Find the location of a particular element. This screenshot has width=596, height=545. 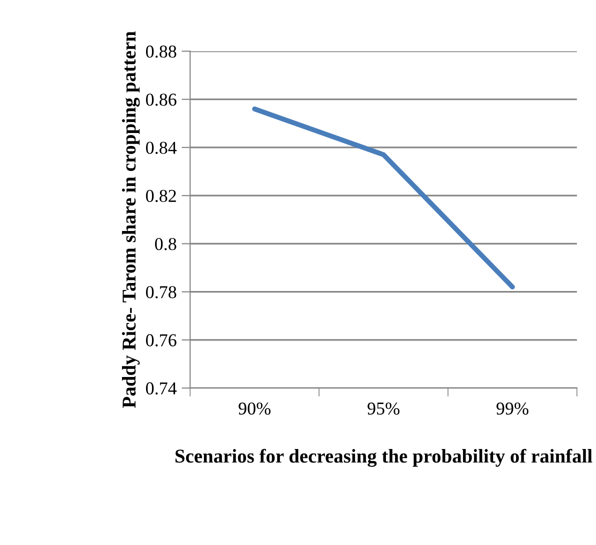

y-axis-title: Paddy Rice- Tarom share in cropping pattern is located at coordinates (131, 219).